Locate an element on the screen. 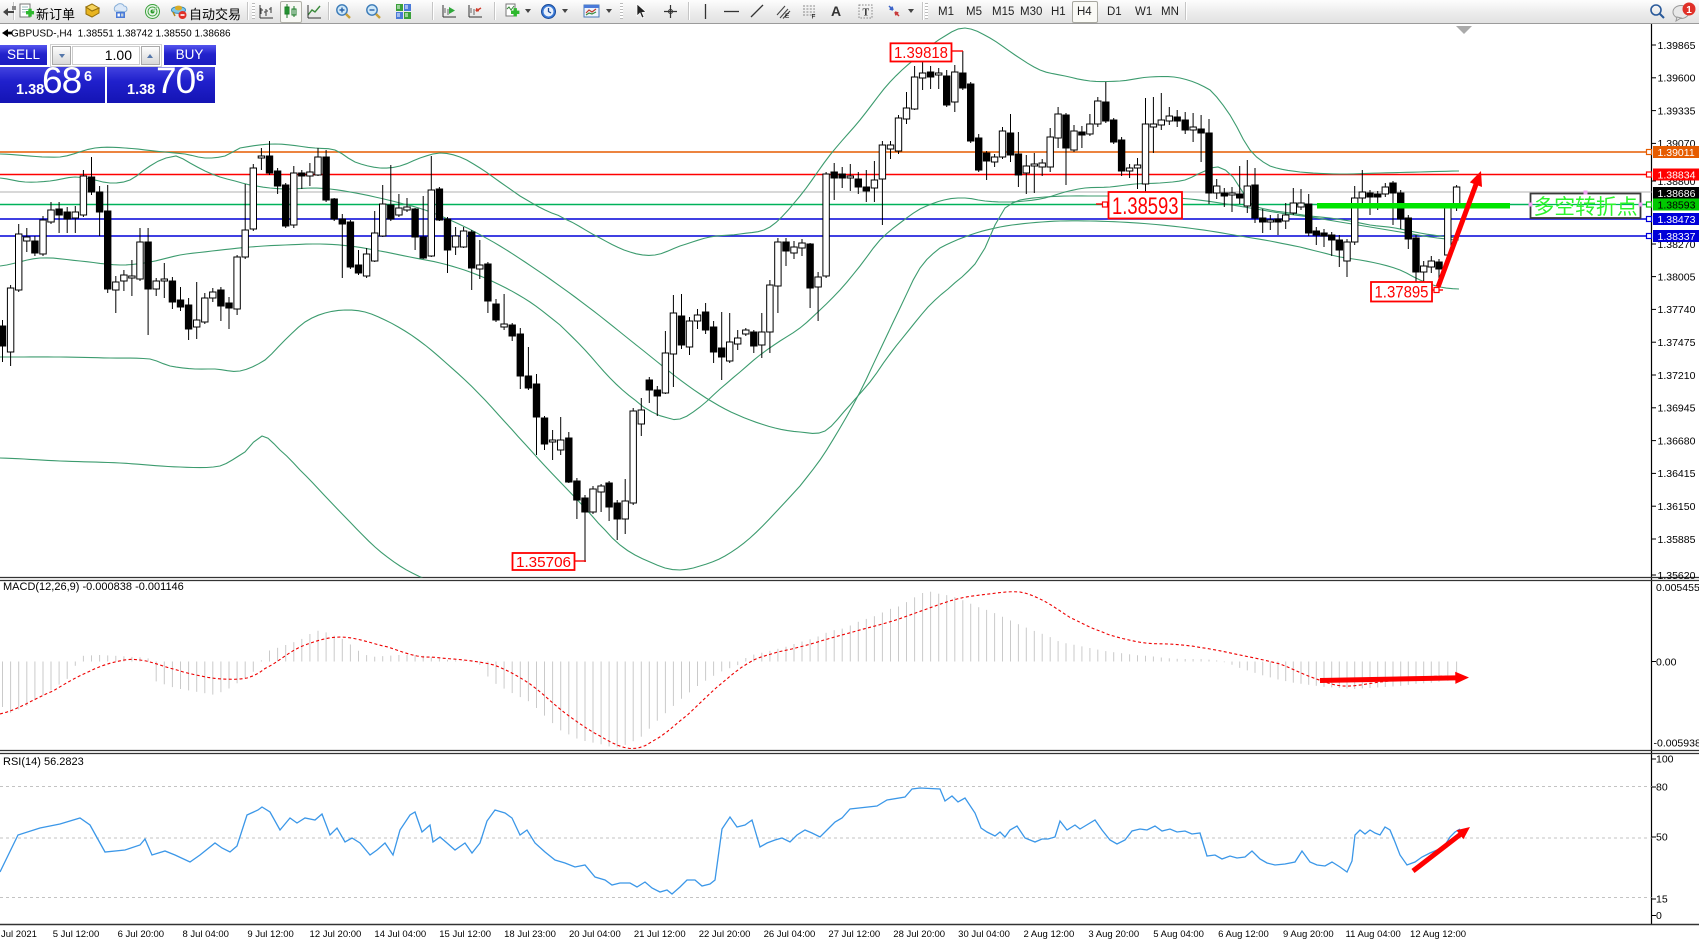 This screenshot has height=948, width=1699. svg-text: 1.38686 is located at coordinates (1677, 194).